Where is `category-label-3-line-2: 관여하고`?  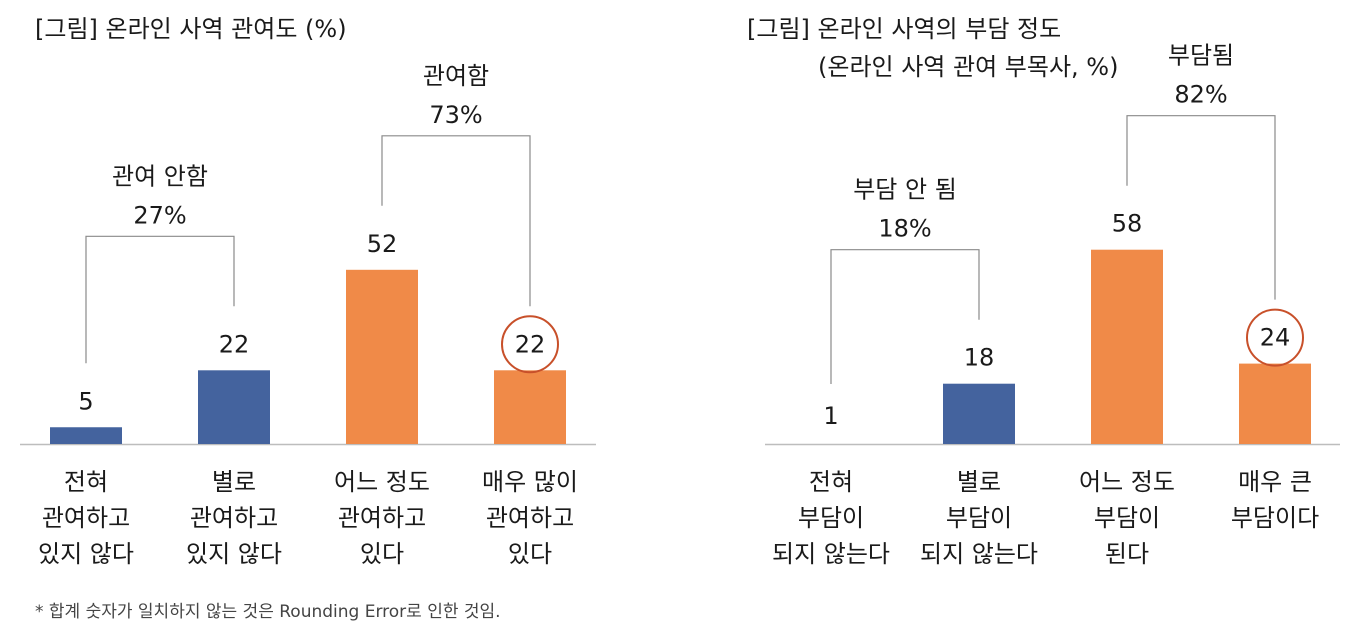 category-label-3-line-2: 관여하고 is located at coordinates (382, 518).